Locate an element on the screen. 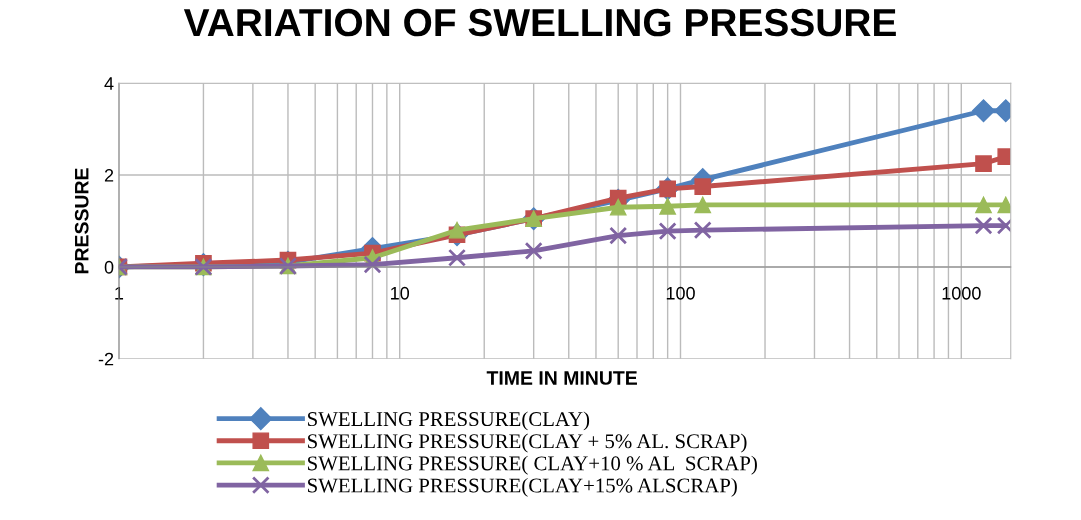 This screenshot has width=1081, height=520. y-tick-label: 4 is located at coordinates (109, 83).